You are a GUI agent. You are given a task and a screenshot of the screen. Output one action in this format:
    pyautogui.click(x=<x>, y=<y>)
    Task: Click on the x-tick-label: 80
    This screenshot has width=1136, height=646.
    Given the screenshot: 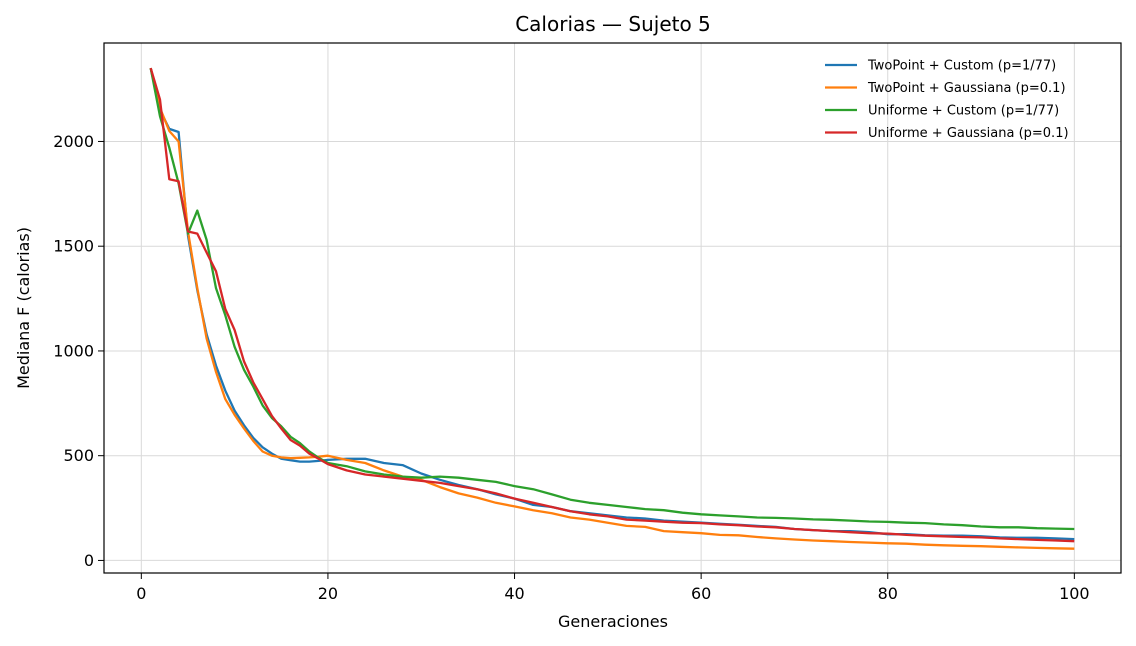 What is the action you would take?
    pyautogui.click(x=888, y=593)
    